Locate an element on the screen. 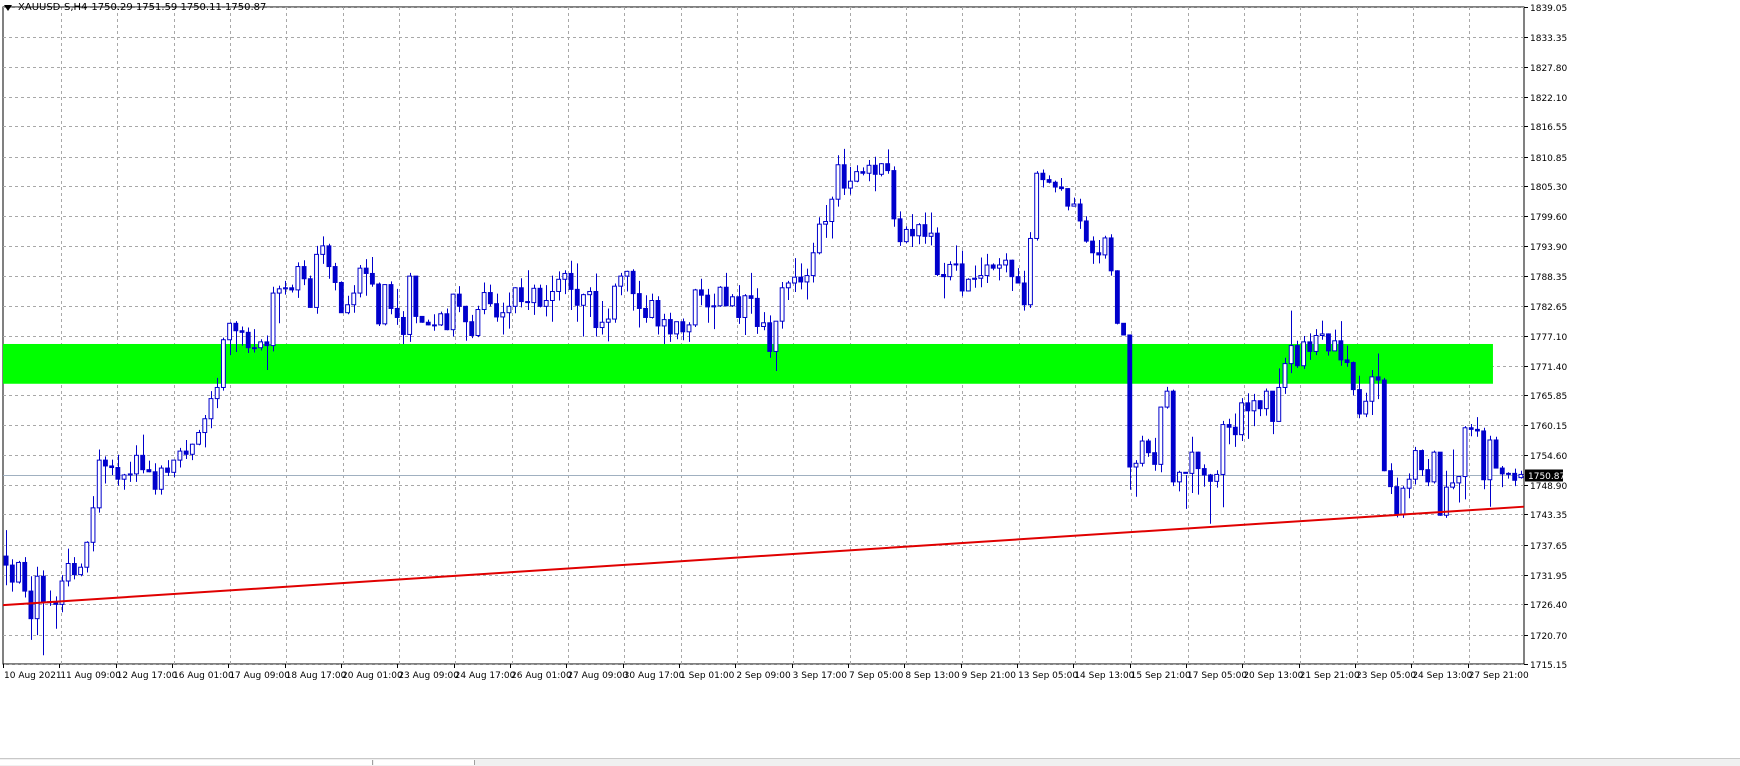 The image size is (1740, 766). x-tick-label: 3 Sep 17:00 is located at coordinates (820, 676).